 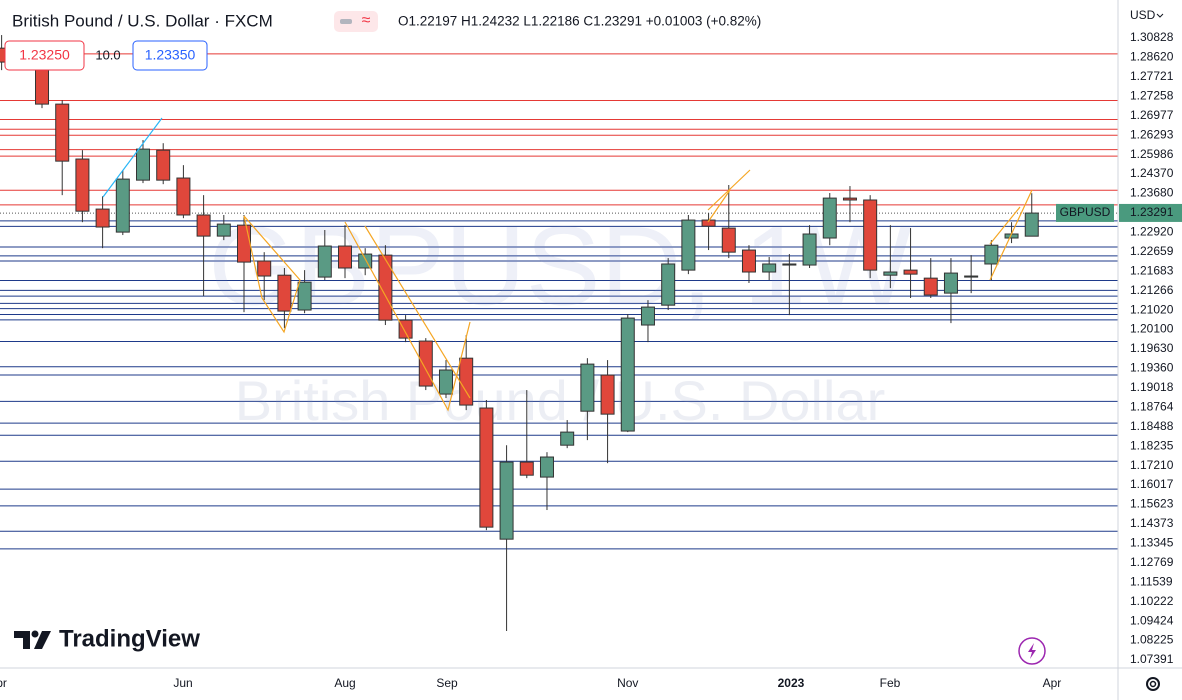 I want to click on y-tick-label: 1.27721, so click(x=1152, y=76).